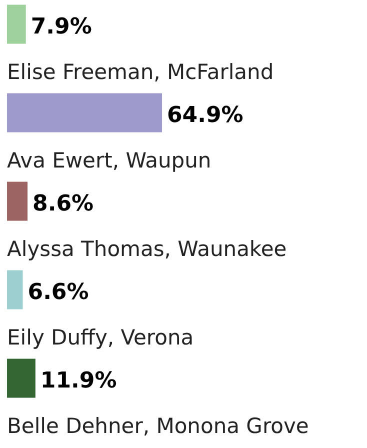 This screenshot has width=367, height=448. I want to click on data-label: 6.6%, so click(58, 292).